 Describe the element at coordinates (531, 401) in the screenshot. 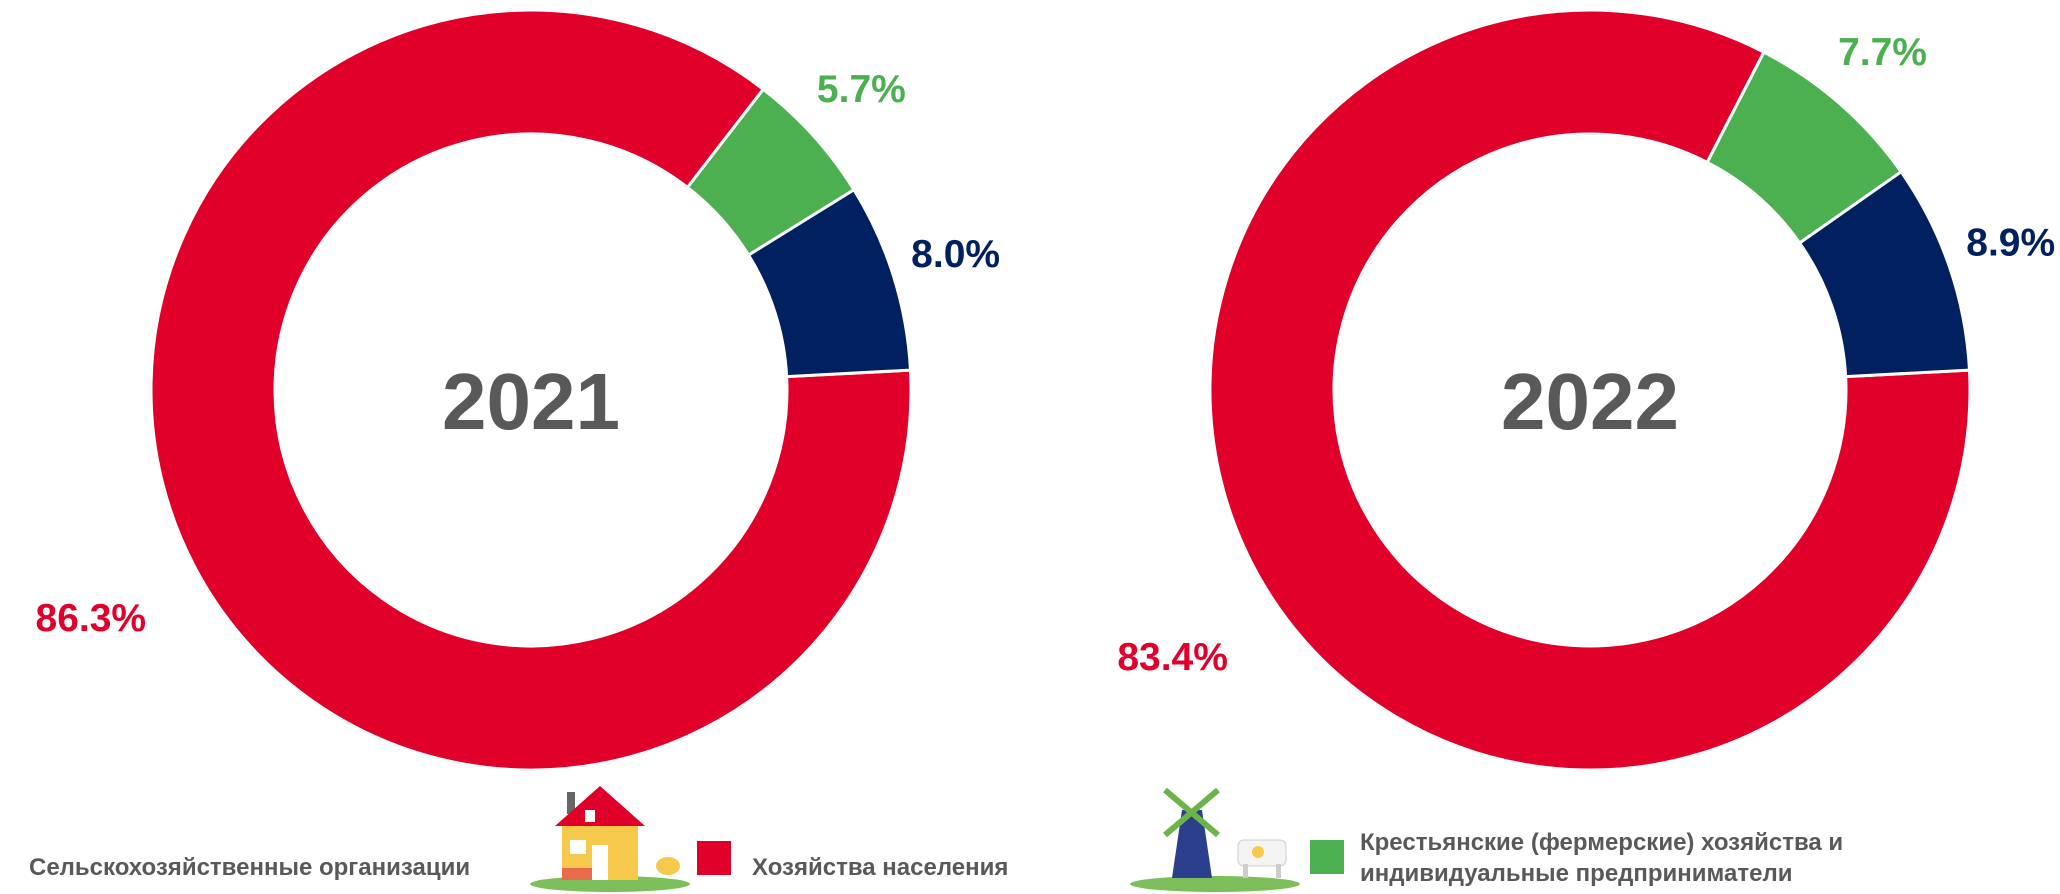

I see `donut-title: 2021` at that location.